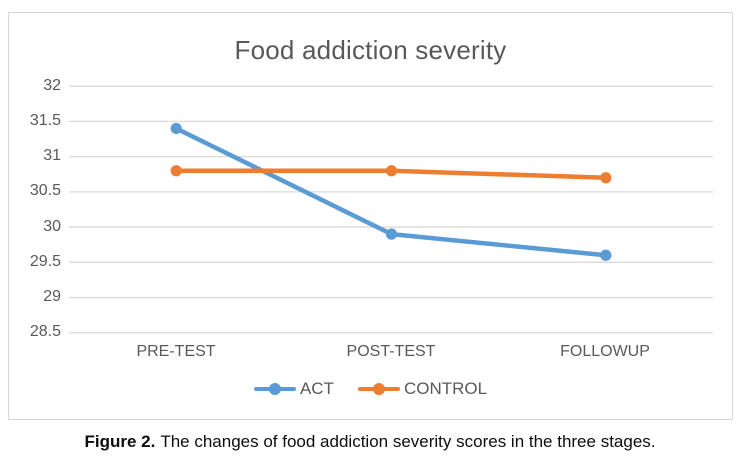 The width and height of the screenshot is (740, 467). What do you see at coordinates (45, 261) in the screenshot?
I see `y-axis-tick-label: 29.5` at bounding box center [45, 261].